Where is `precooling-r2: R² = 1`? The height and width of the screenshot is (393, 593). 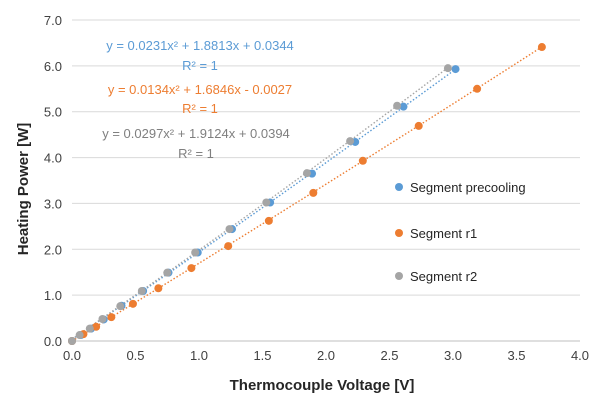
precooling-r2: R² = 1 is located at coordinates (200, 65).